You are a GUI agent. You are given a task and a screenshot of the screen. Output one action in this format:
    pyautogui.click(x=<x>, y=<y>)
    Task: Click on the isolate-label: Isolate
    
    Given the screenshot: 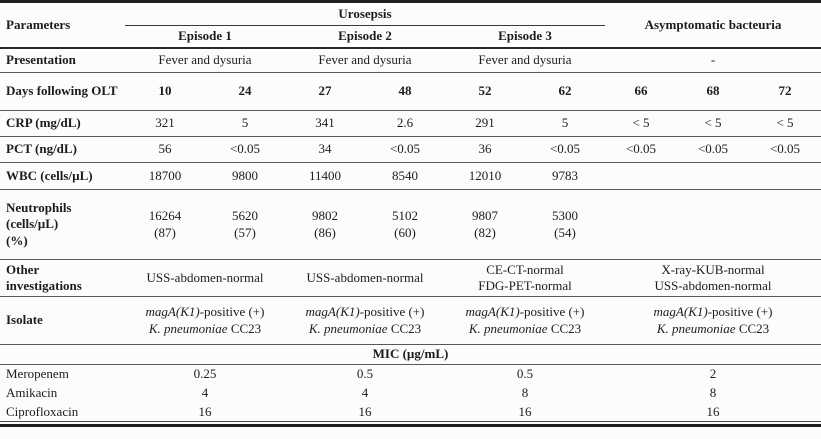 What is the action you would take?
    pyautogui.click(x=62, y=320)
    